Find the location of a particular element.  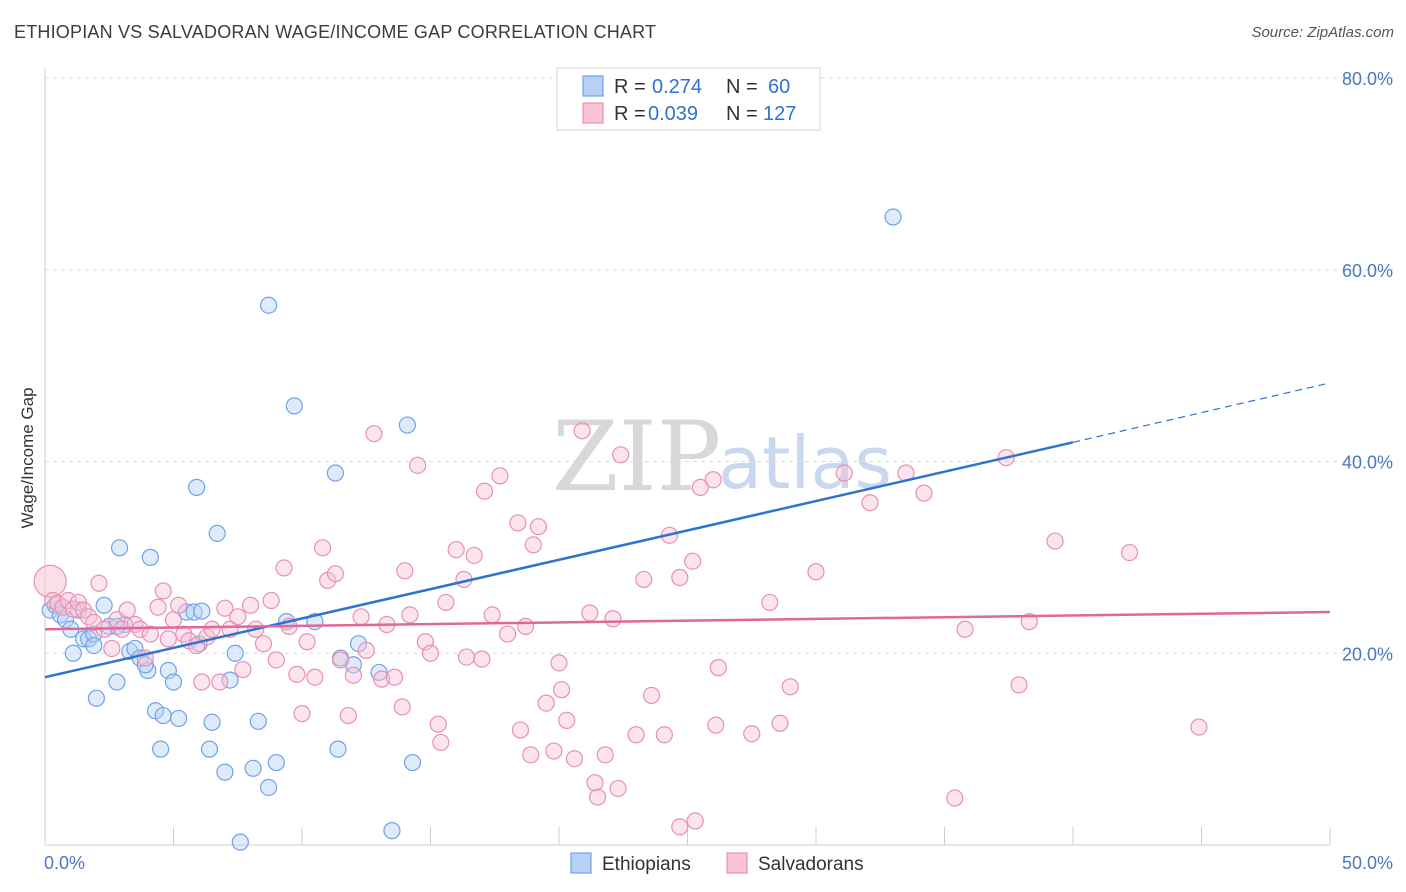

y-tick-labels: 20.0% 40.0% 60.0% 80.0% is located at coordinates (1367, 366).